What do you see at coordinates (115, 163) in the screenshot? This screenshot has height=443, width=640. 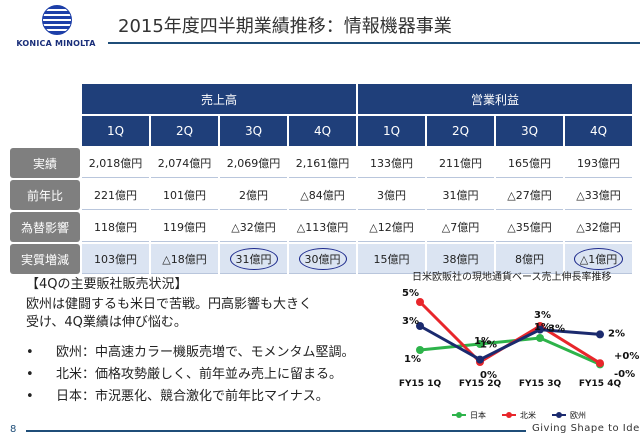 I see `table-cell: 2,018億円` at bounding box center [115, 163].